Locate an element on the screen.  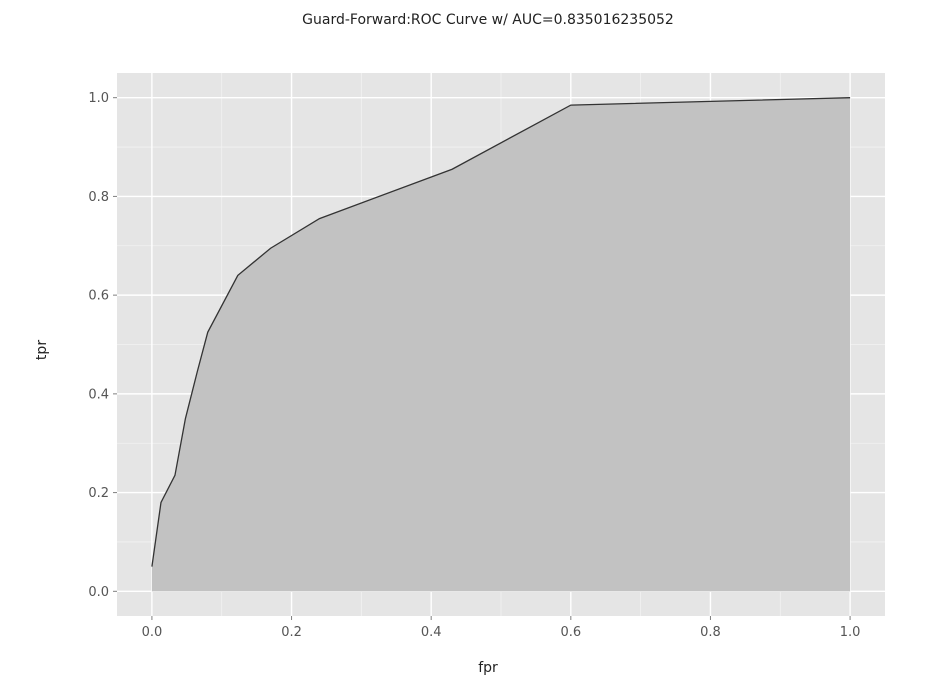
x-tick-label: 0.2 is located at coordinates (291, 632).